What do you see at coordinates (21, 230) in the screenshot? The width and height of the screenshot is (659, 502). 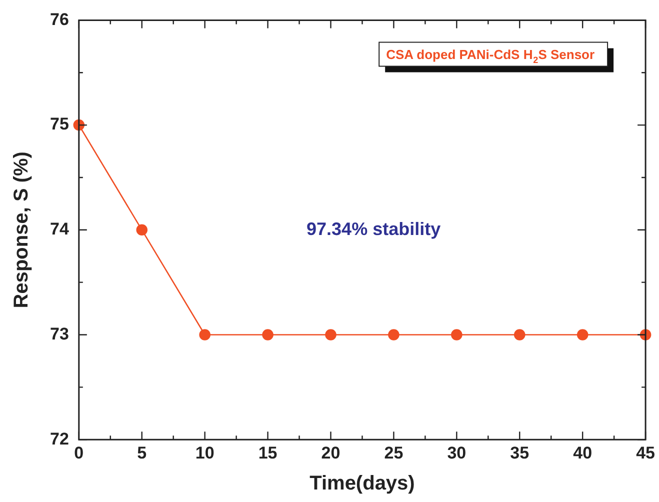 I see `y-axis-title: Response, S (%)` at bounding box center [21, 230].